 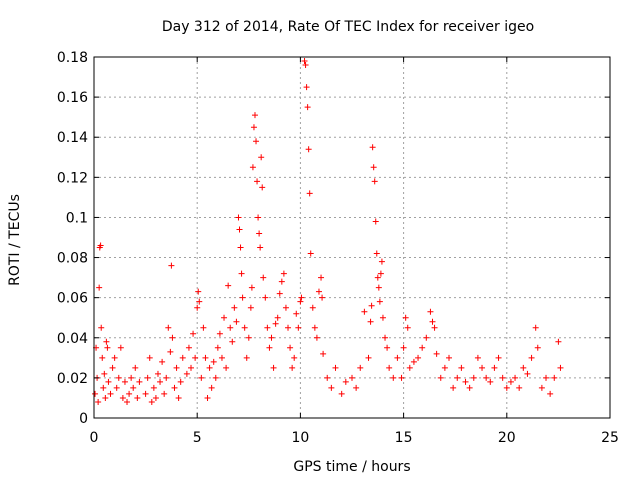 I want to click on y-tick-label: 0.16, so click(x=72, y=98).